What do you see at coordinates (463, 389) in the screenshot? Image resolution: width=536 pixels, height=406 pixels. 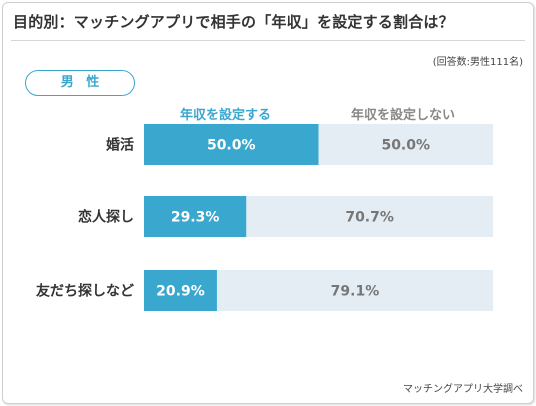 I see `source-credit: マッチングアプリ大学調べ` at bounding box center [463, 389].